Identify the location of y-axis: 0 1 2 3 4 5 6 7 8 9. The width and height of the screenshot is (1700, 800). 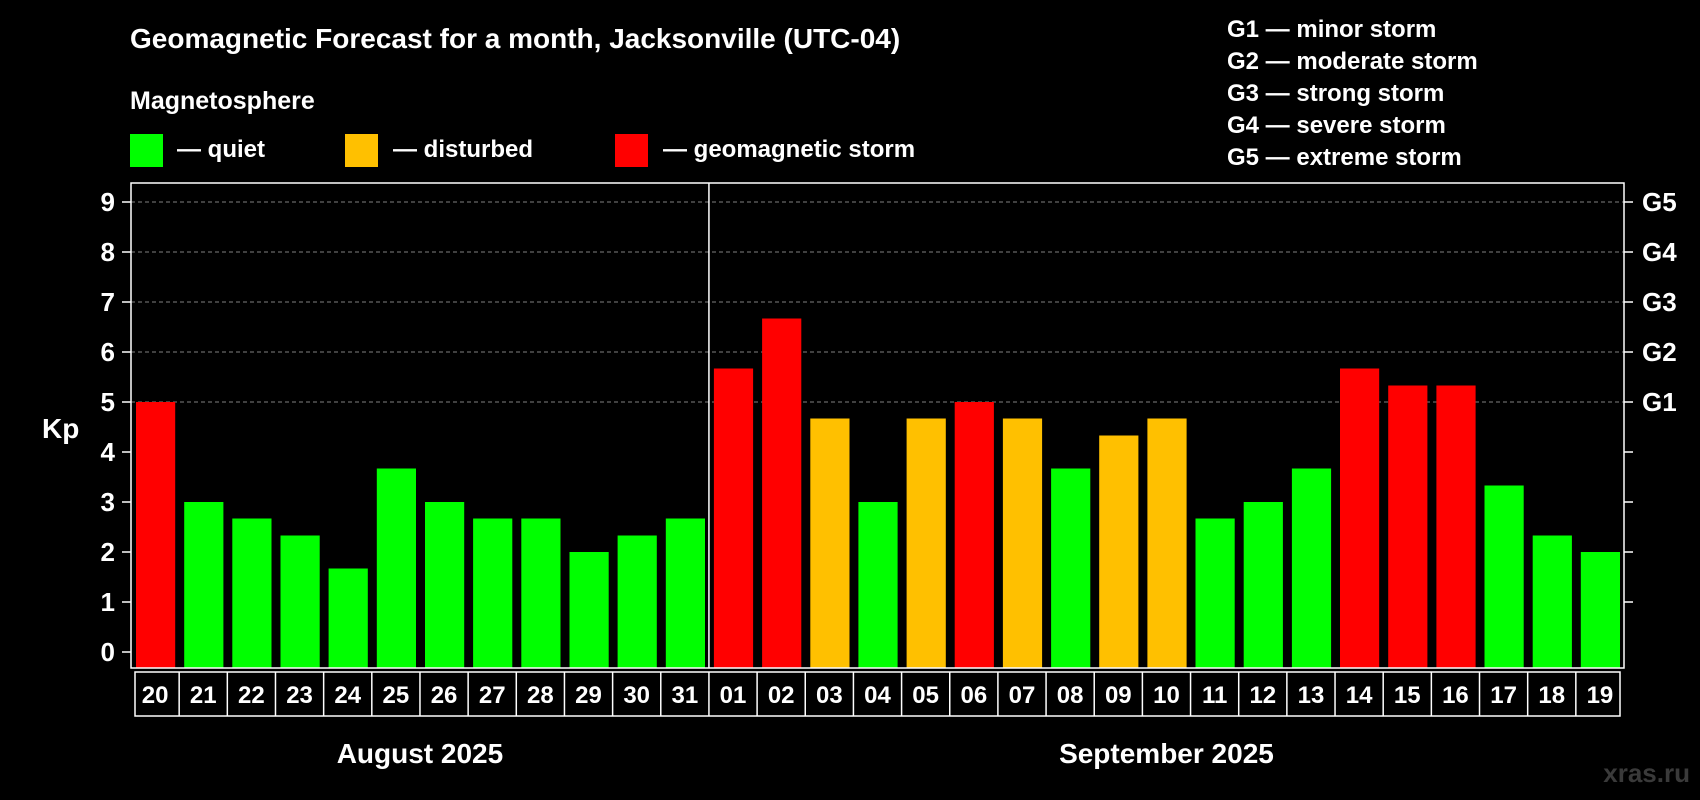
(116, 427).